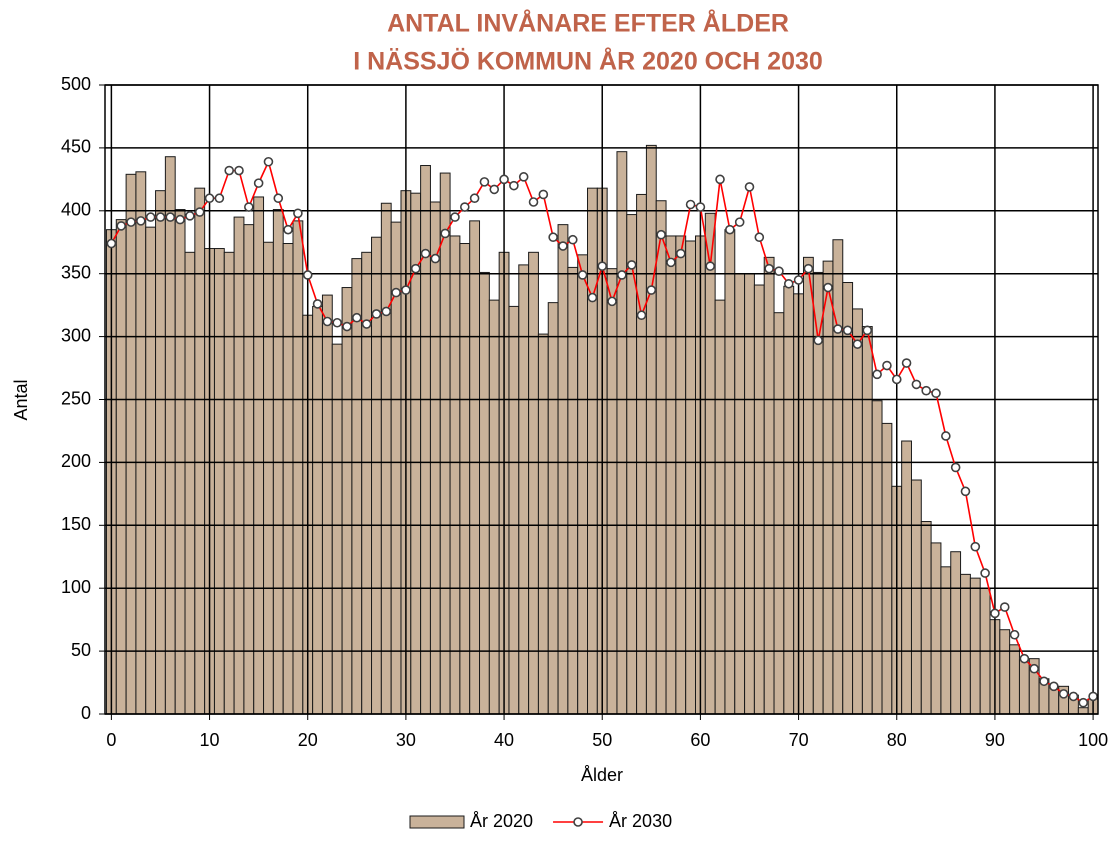 The width and height of the screenshot is (1117, 858). What do you see at coordinates (308, 740) in the screenshot?
I see `x-tick-label: 20` at bounding box center [308, 740].